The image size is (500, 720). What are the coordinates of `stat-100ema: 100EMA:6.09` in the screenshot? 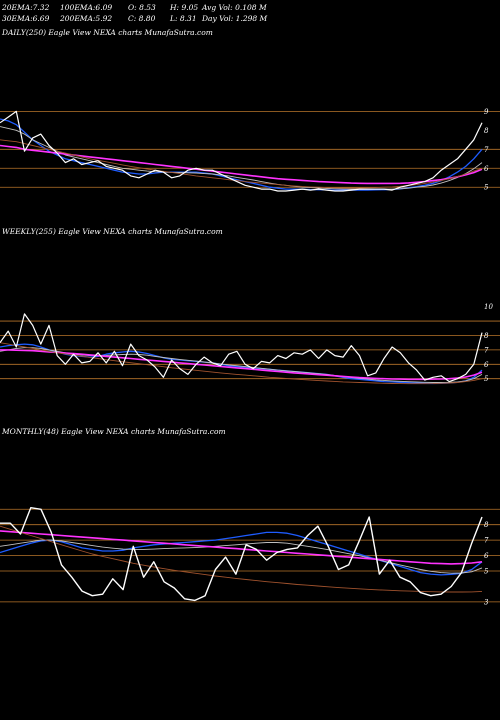 It's located at (86, 7).